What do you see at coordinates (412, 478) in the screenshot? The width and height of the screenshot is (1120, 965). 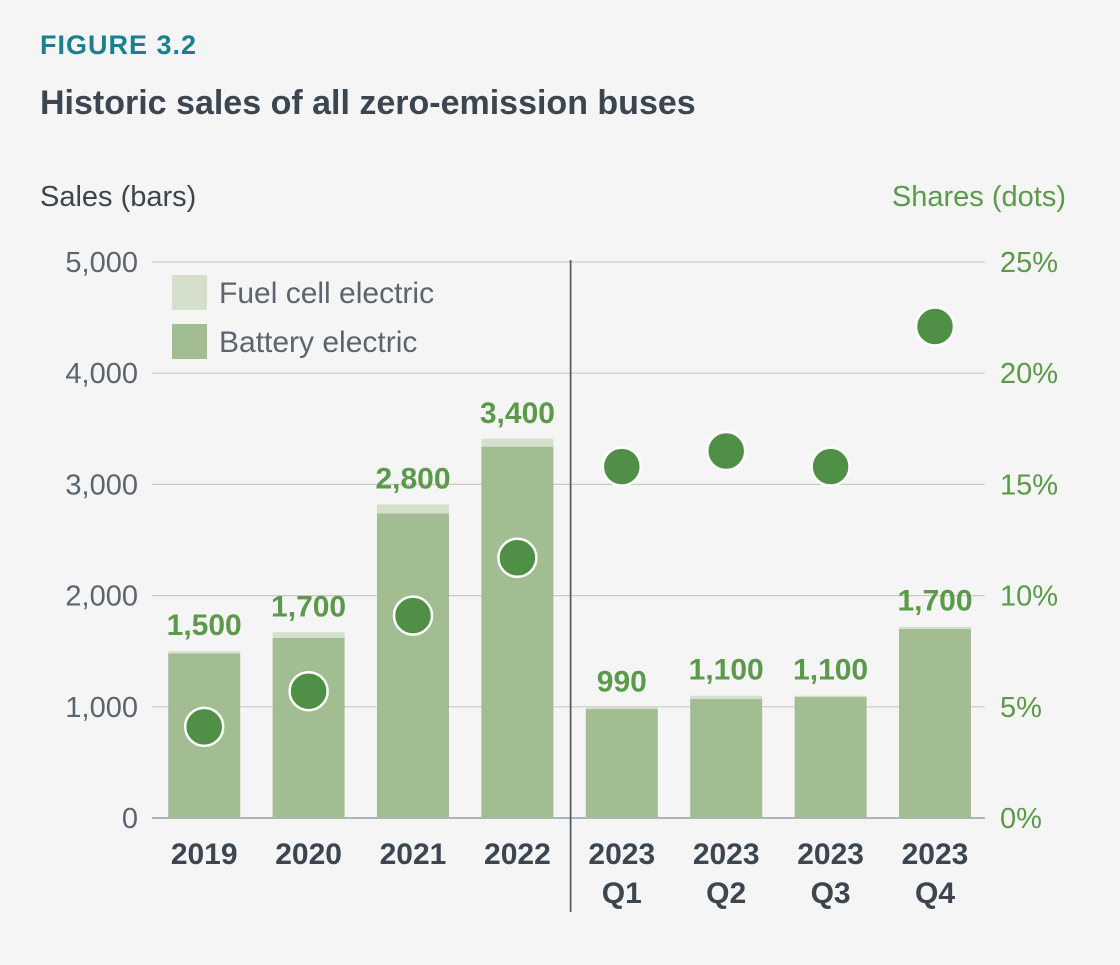 I see `total-label: 2,800` at bounding box center [412, 478].